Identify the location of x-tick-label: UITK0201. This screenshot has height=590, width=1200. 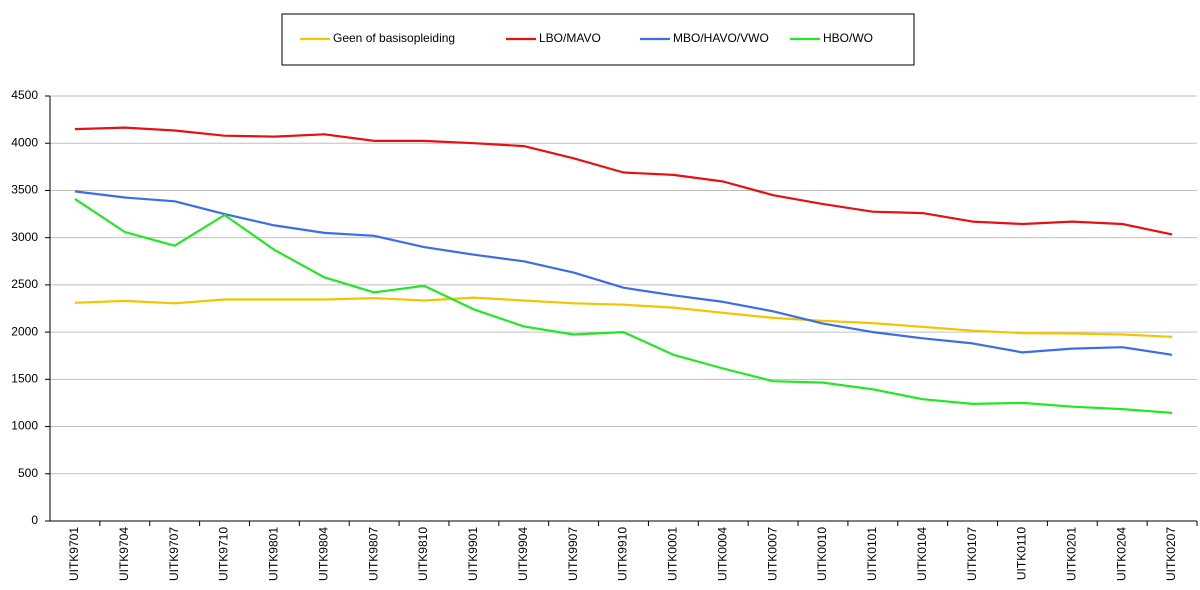
(1071, 554).